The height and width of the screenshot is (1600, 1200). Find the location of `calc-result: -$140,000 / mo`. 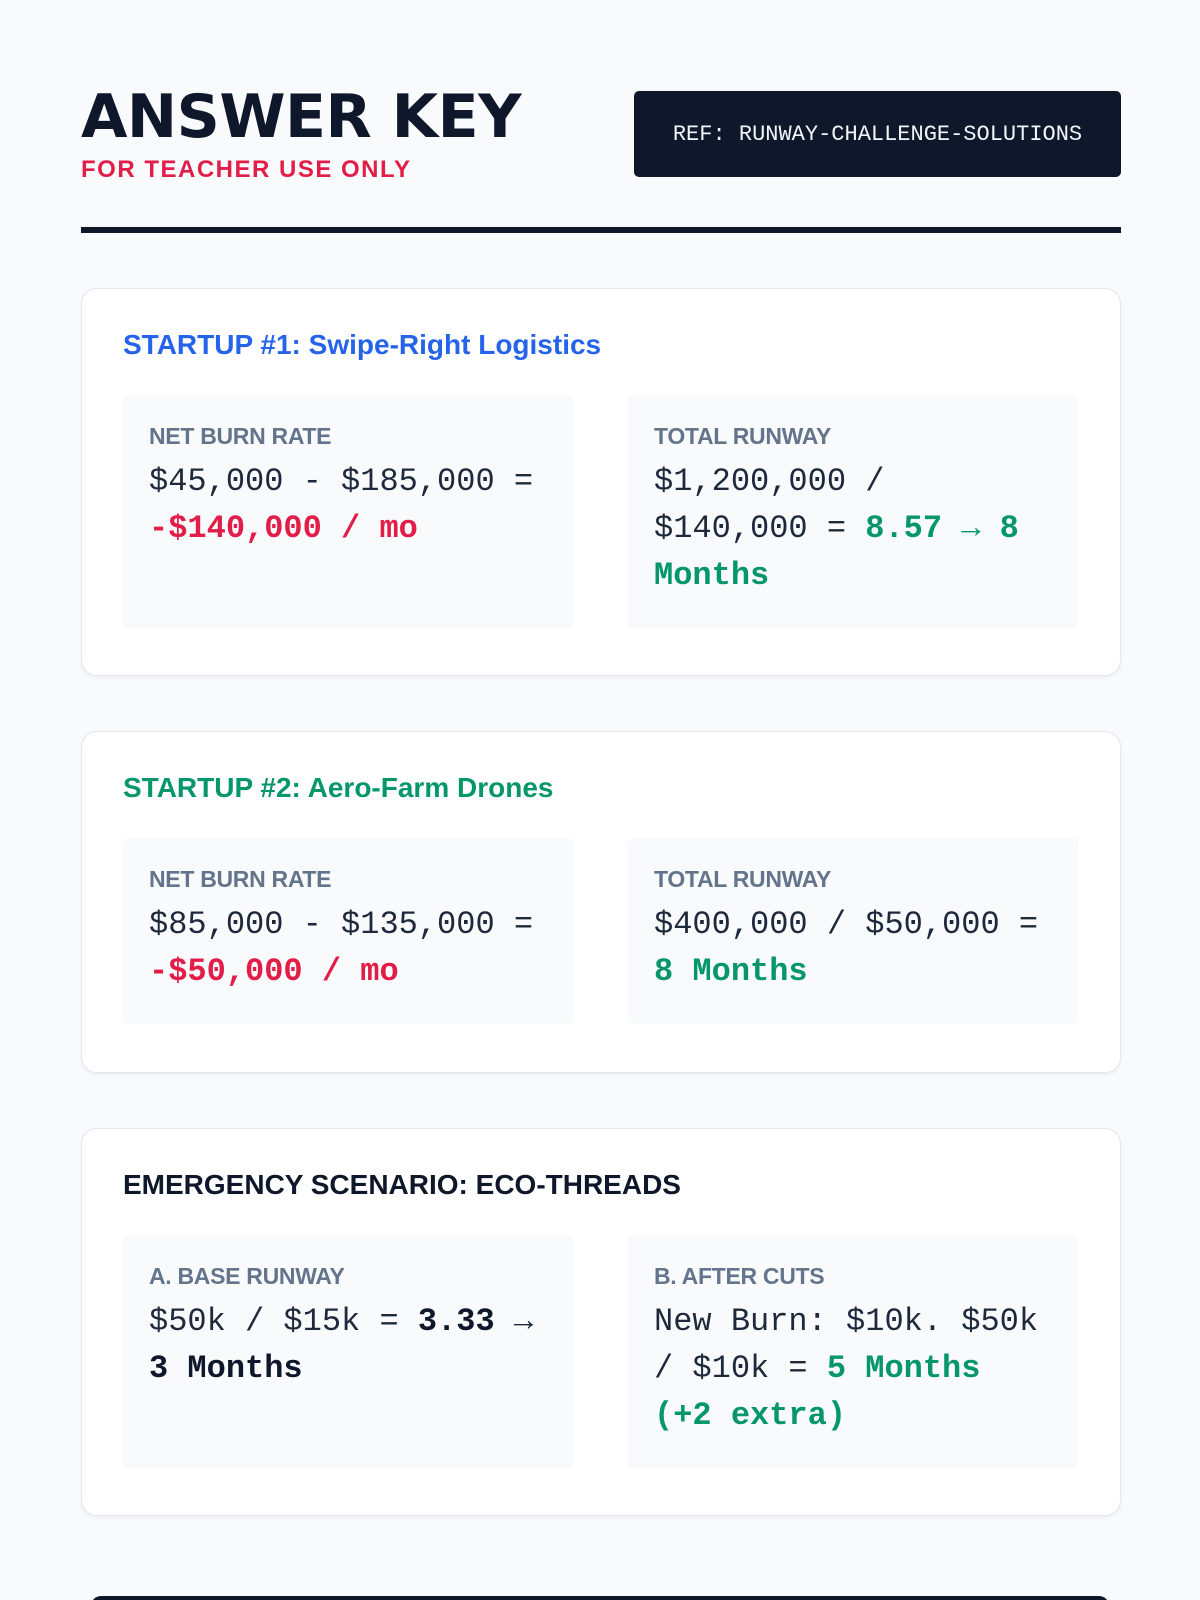

calc-result: -$140,000 / mo is located at coordinates (283, 528).